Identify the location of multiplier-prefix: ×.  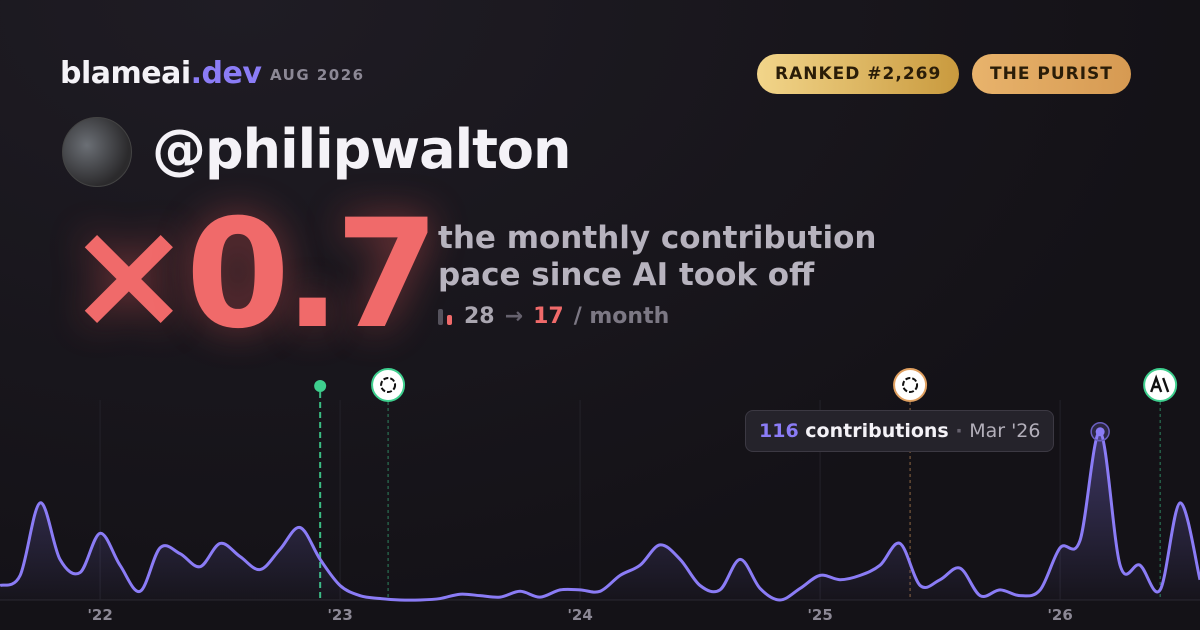
(129, 275).